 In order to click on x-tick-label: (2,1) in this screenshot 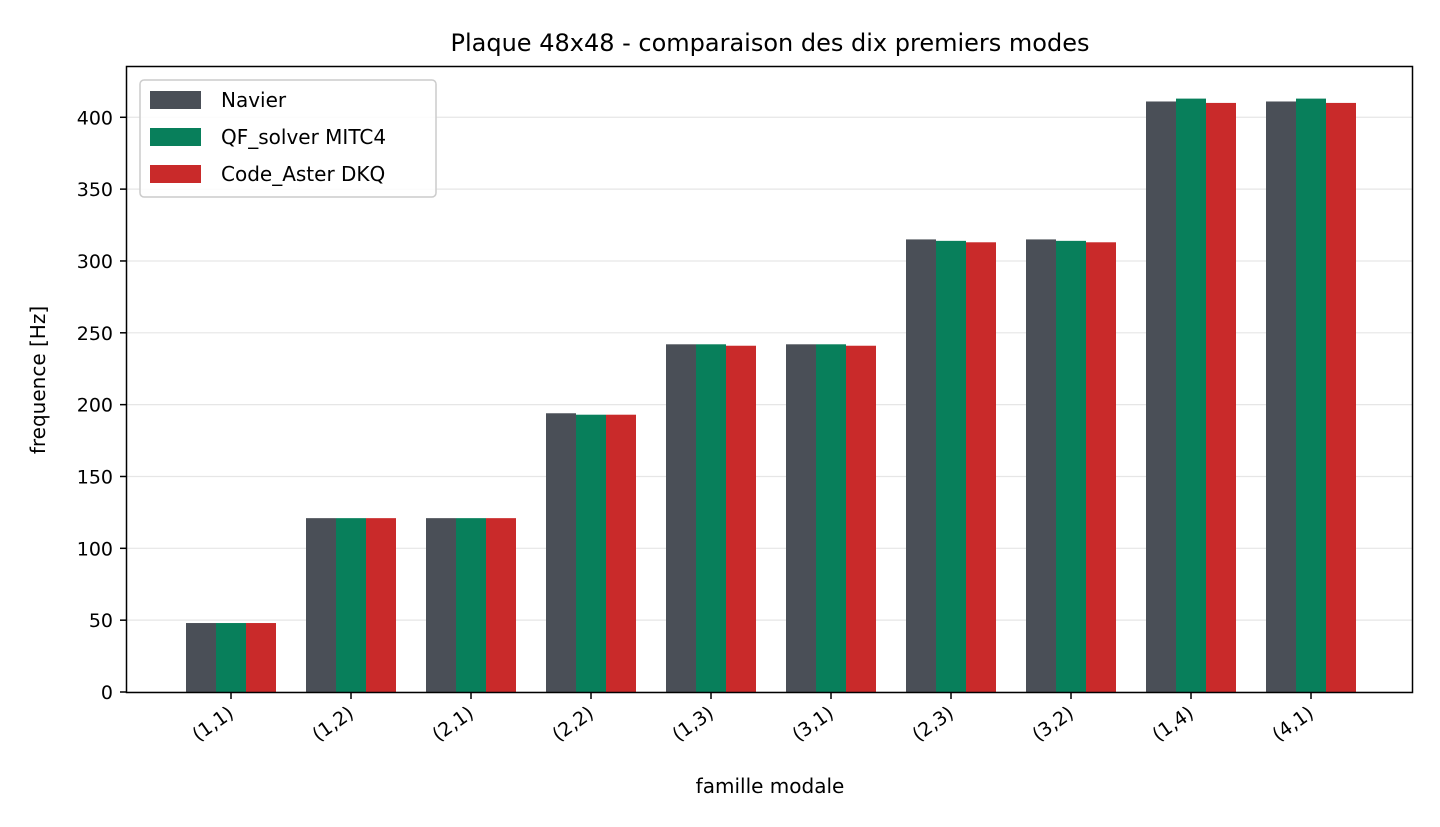, I will do `click(453, 724)`.